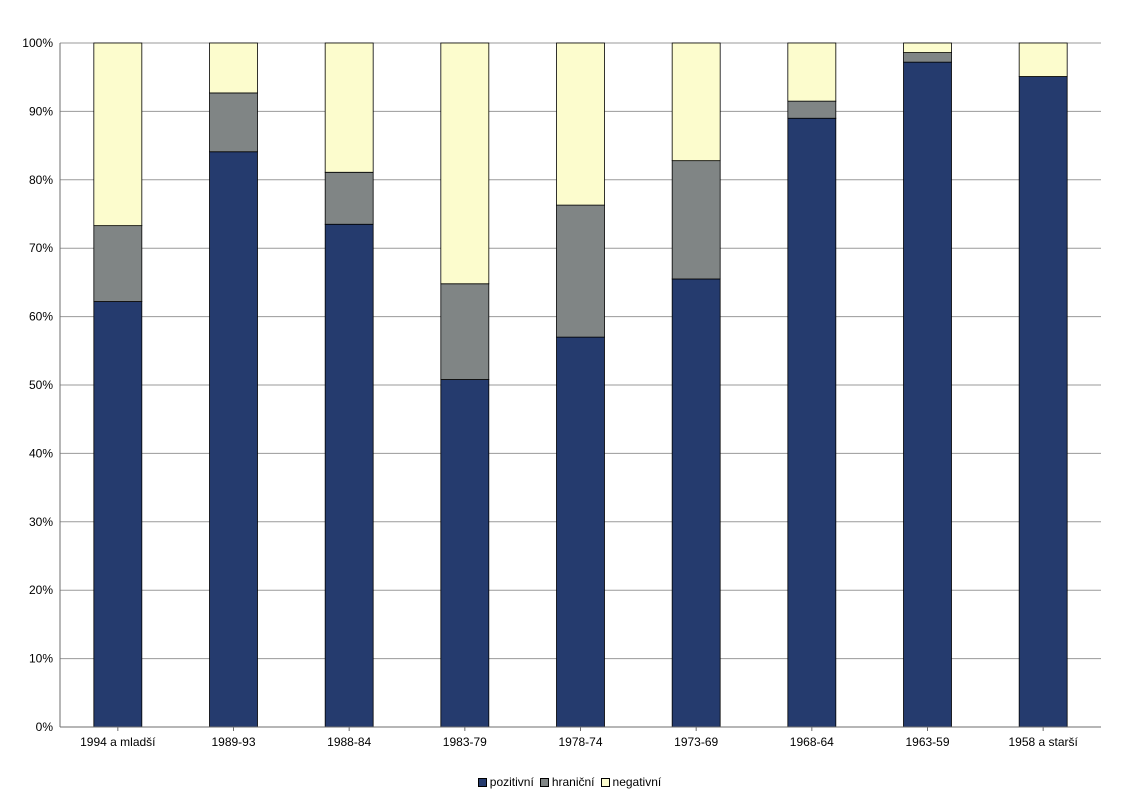 The width and height of the screenshot is (1139, 805). I want to click on legend-label: negativní, so click(637, 782).